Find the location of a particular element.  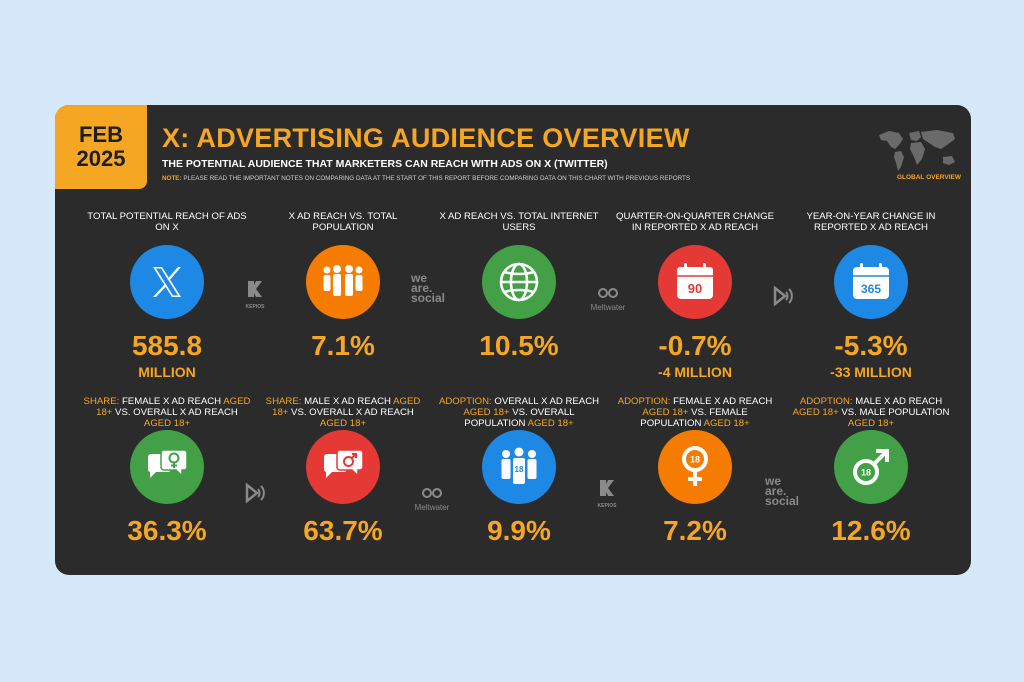

label-prefix: SHARE: is located at coordinates (283, 401).